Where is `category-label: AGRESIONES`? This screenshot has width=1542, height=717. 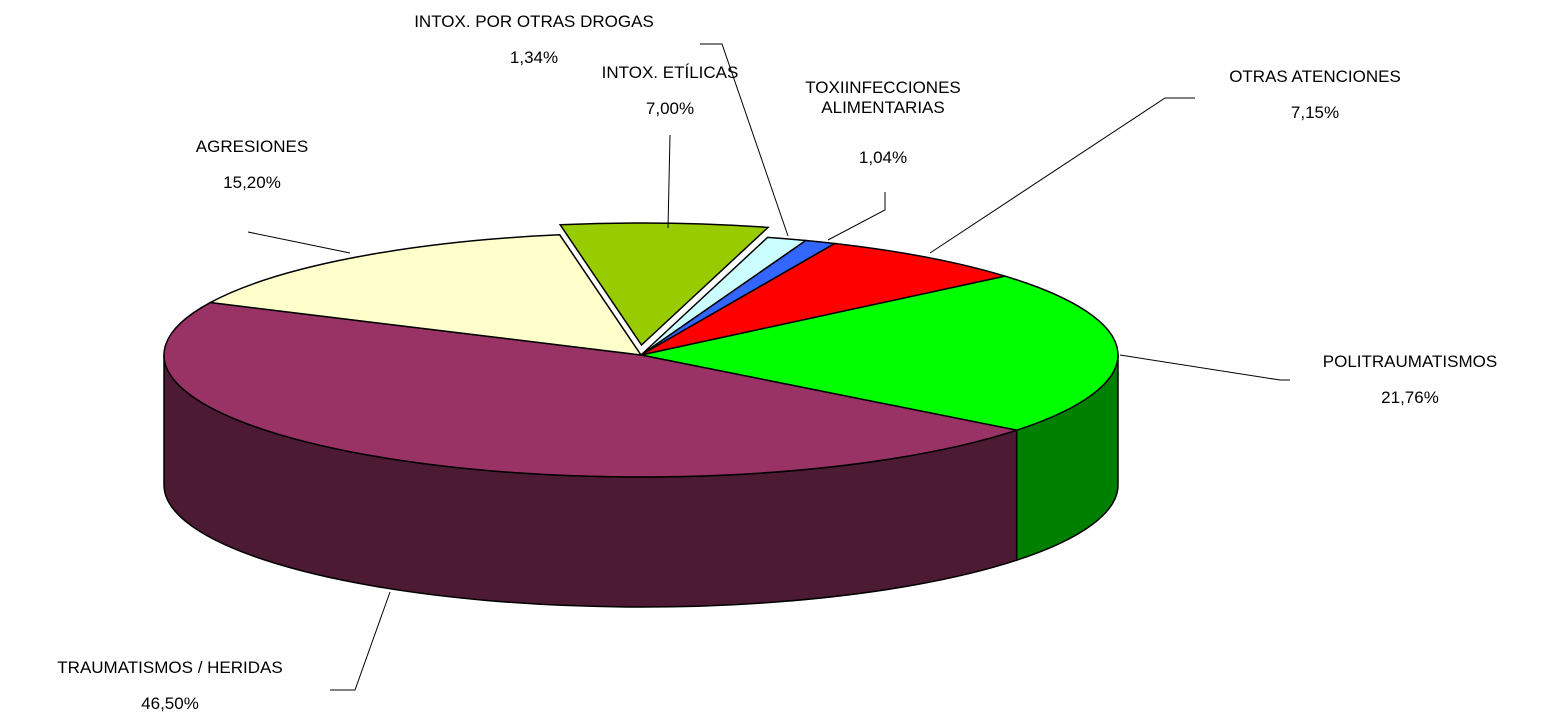
category-label: AGRESIONES is located at coordinates (252, 146).